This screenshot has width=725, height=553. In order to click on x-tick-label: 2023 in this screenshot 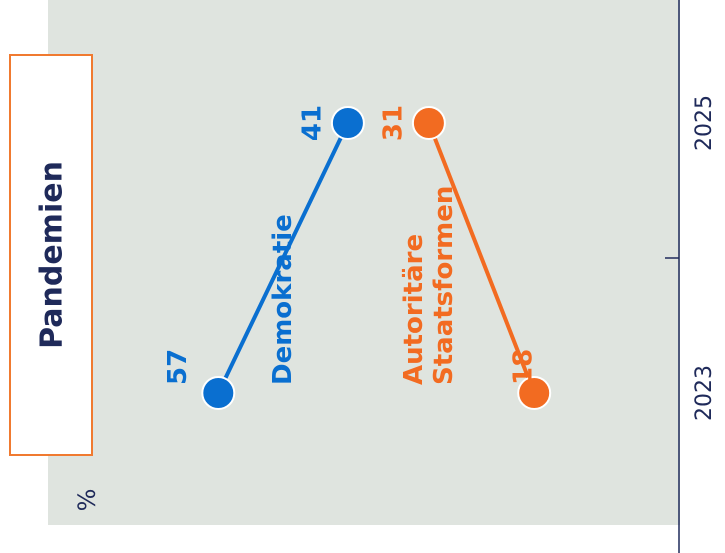, I will do `click(704, 393)`.